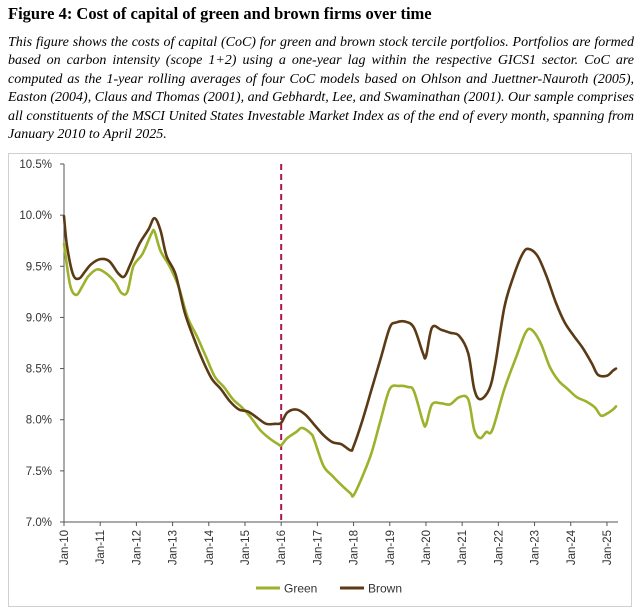  What do you see at coordinates (101, 547) in the screenshot?
I see `x-tick-label: Jan-11` at bounding box center [101, 547].